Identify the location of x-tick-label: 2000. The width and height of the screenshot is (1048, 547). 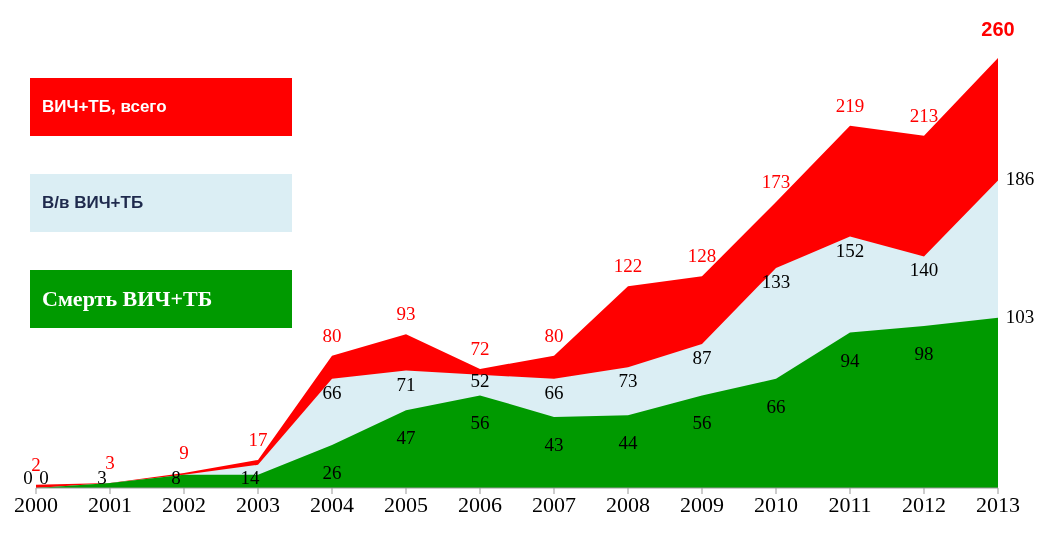
(36, 504).